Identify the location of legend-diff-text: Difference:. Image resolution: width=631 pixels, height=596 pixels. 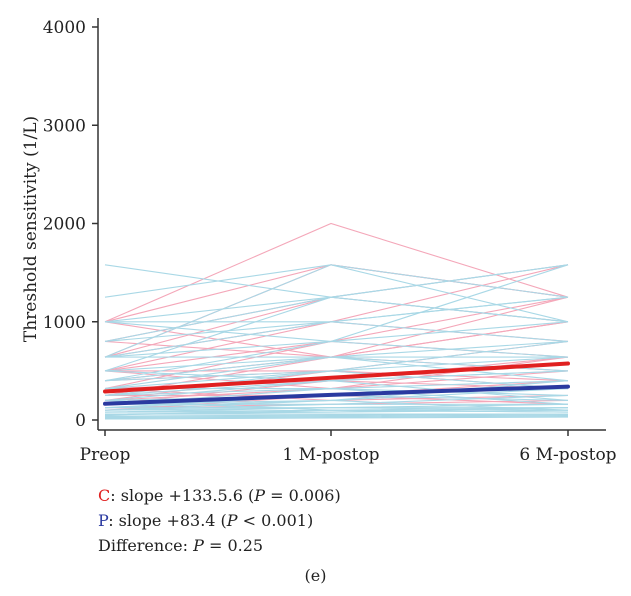
(146, 545).